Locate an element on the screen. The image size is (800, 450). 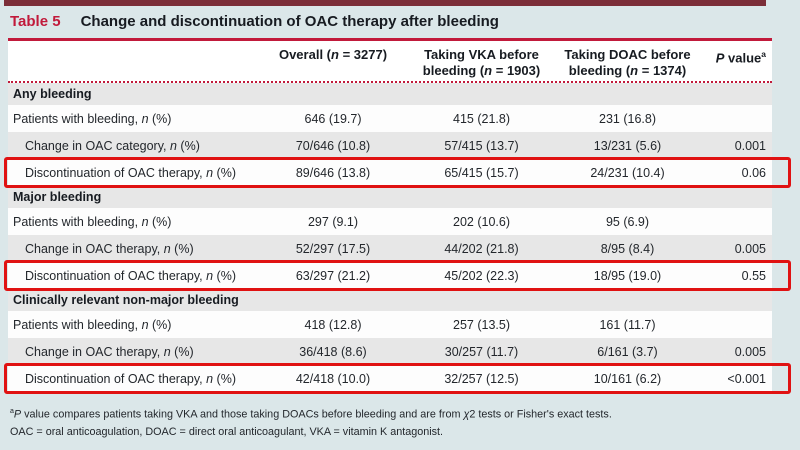
top-accent-bar is located at coordinates (385, 3).